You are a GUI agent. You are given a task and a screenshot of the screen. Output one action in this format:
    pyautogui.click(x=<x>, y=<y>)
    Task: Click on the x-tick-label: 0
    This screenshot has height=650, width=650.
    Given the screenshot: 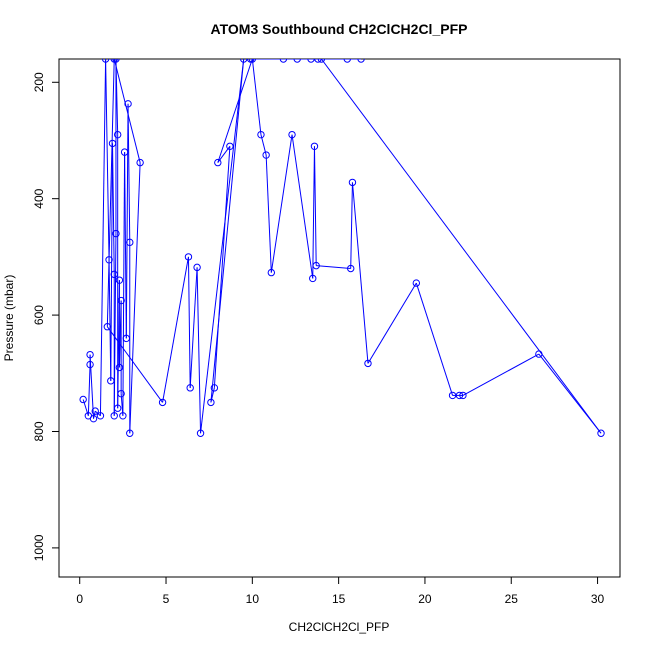 What is the action you would take?
    pyautogui.click(x=79, y=599)
    